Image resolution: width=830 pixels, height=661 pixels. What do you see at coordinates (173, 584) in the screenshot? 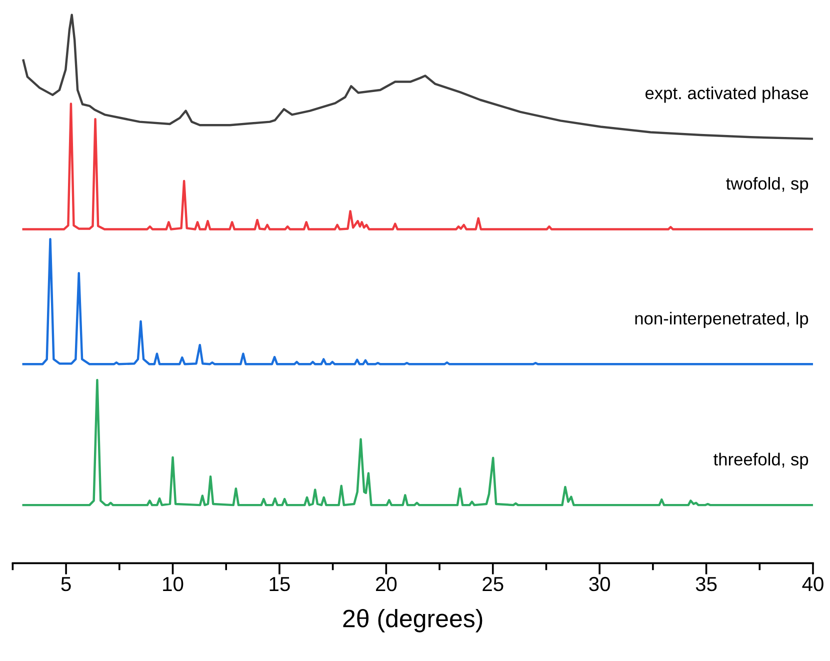
I see `x-tick-label: 10` at bounding box center [173, 584].